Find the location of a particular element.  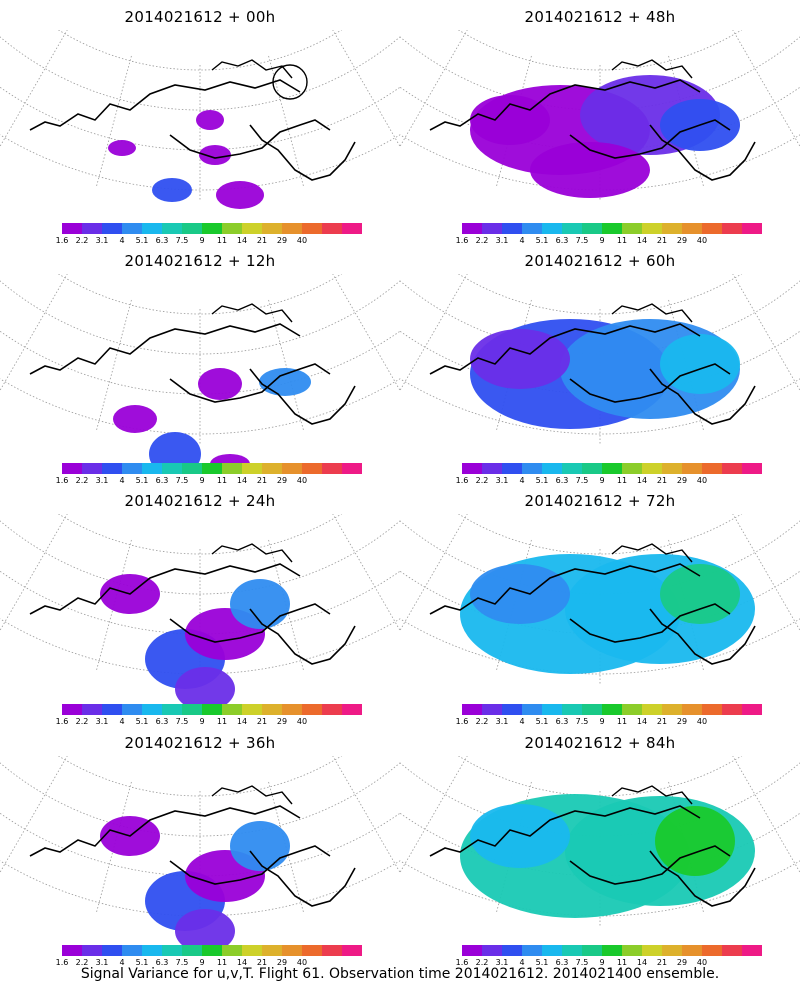

map-panel-00h is located at coordinates (200, 119).